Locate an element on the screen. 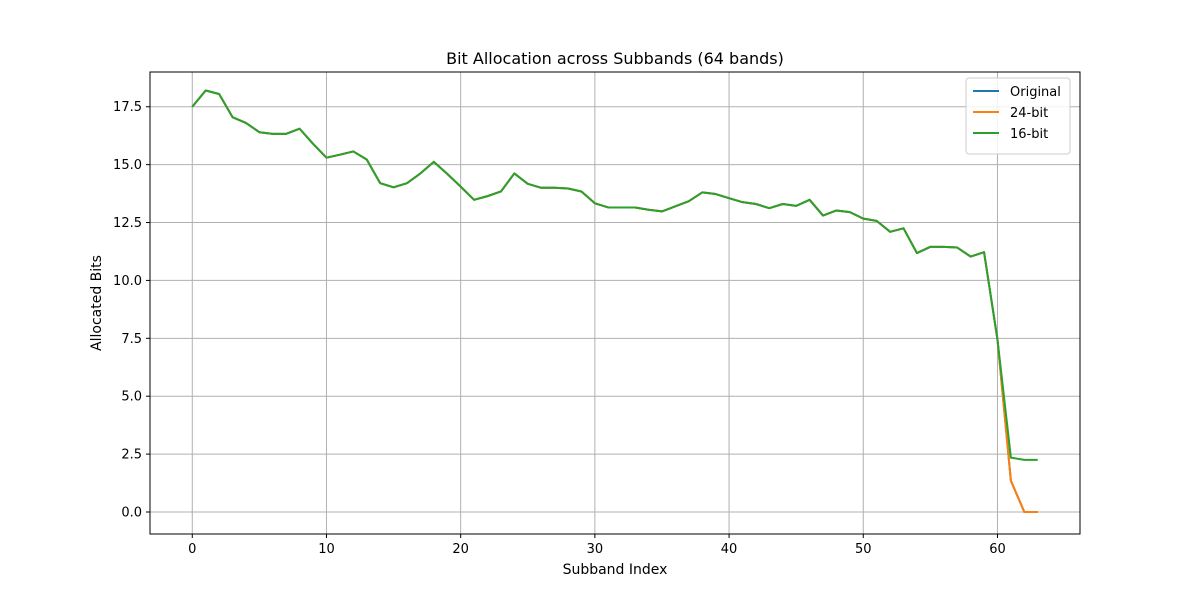 The width and height of the screenshot is (1200, 604). x-tick-label: 60 is located at coordinates (997, 549).